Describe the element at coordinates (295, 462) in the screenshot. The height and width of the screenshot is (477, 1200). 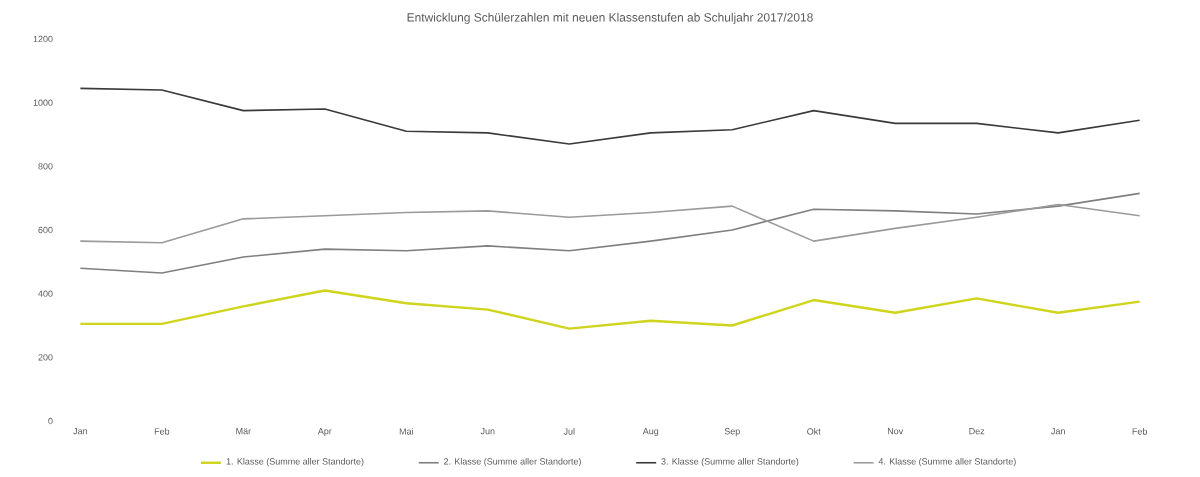
I see `legend-label: 1. Klasse (Summe aller Standorte)` at that location.